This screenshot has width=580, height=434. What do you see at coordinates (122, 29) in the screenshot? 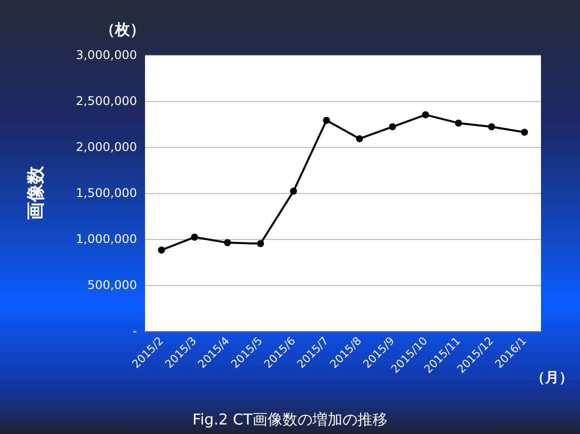
I see `text: （枚）` at bounding box center [122, 29].